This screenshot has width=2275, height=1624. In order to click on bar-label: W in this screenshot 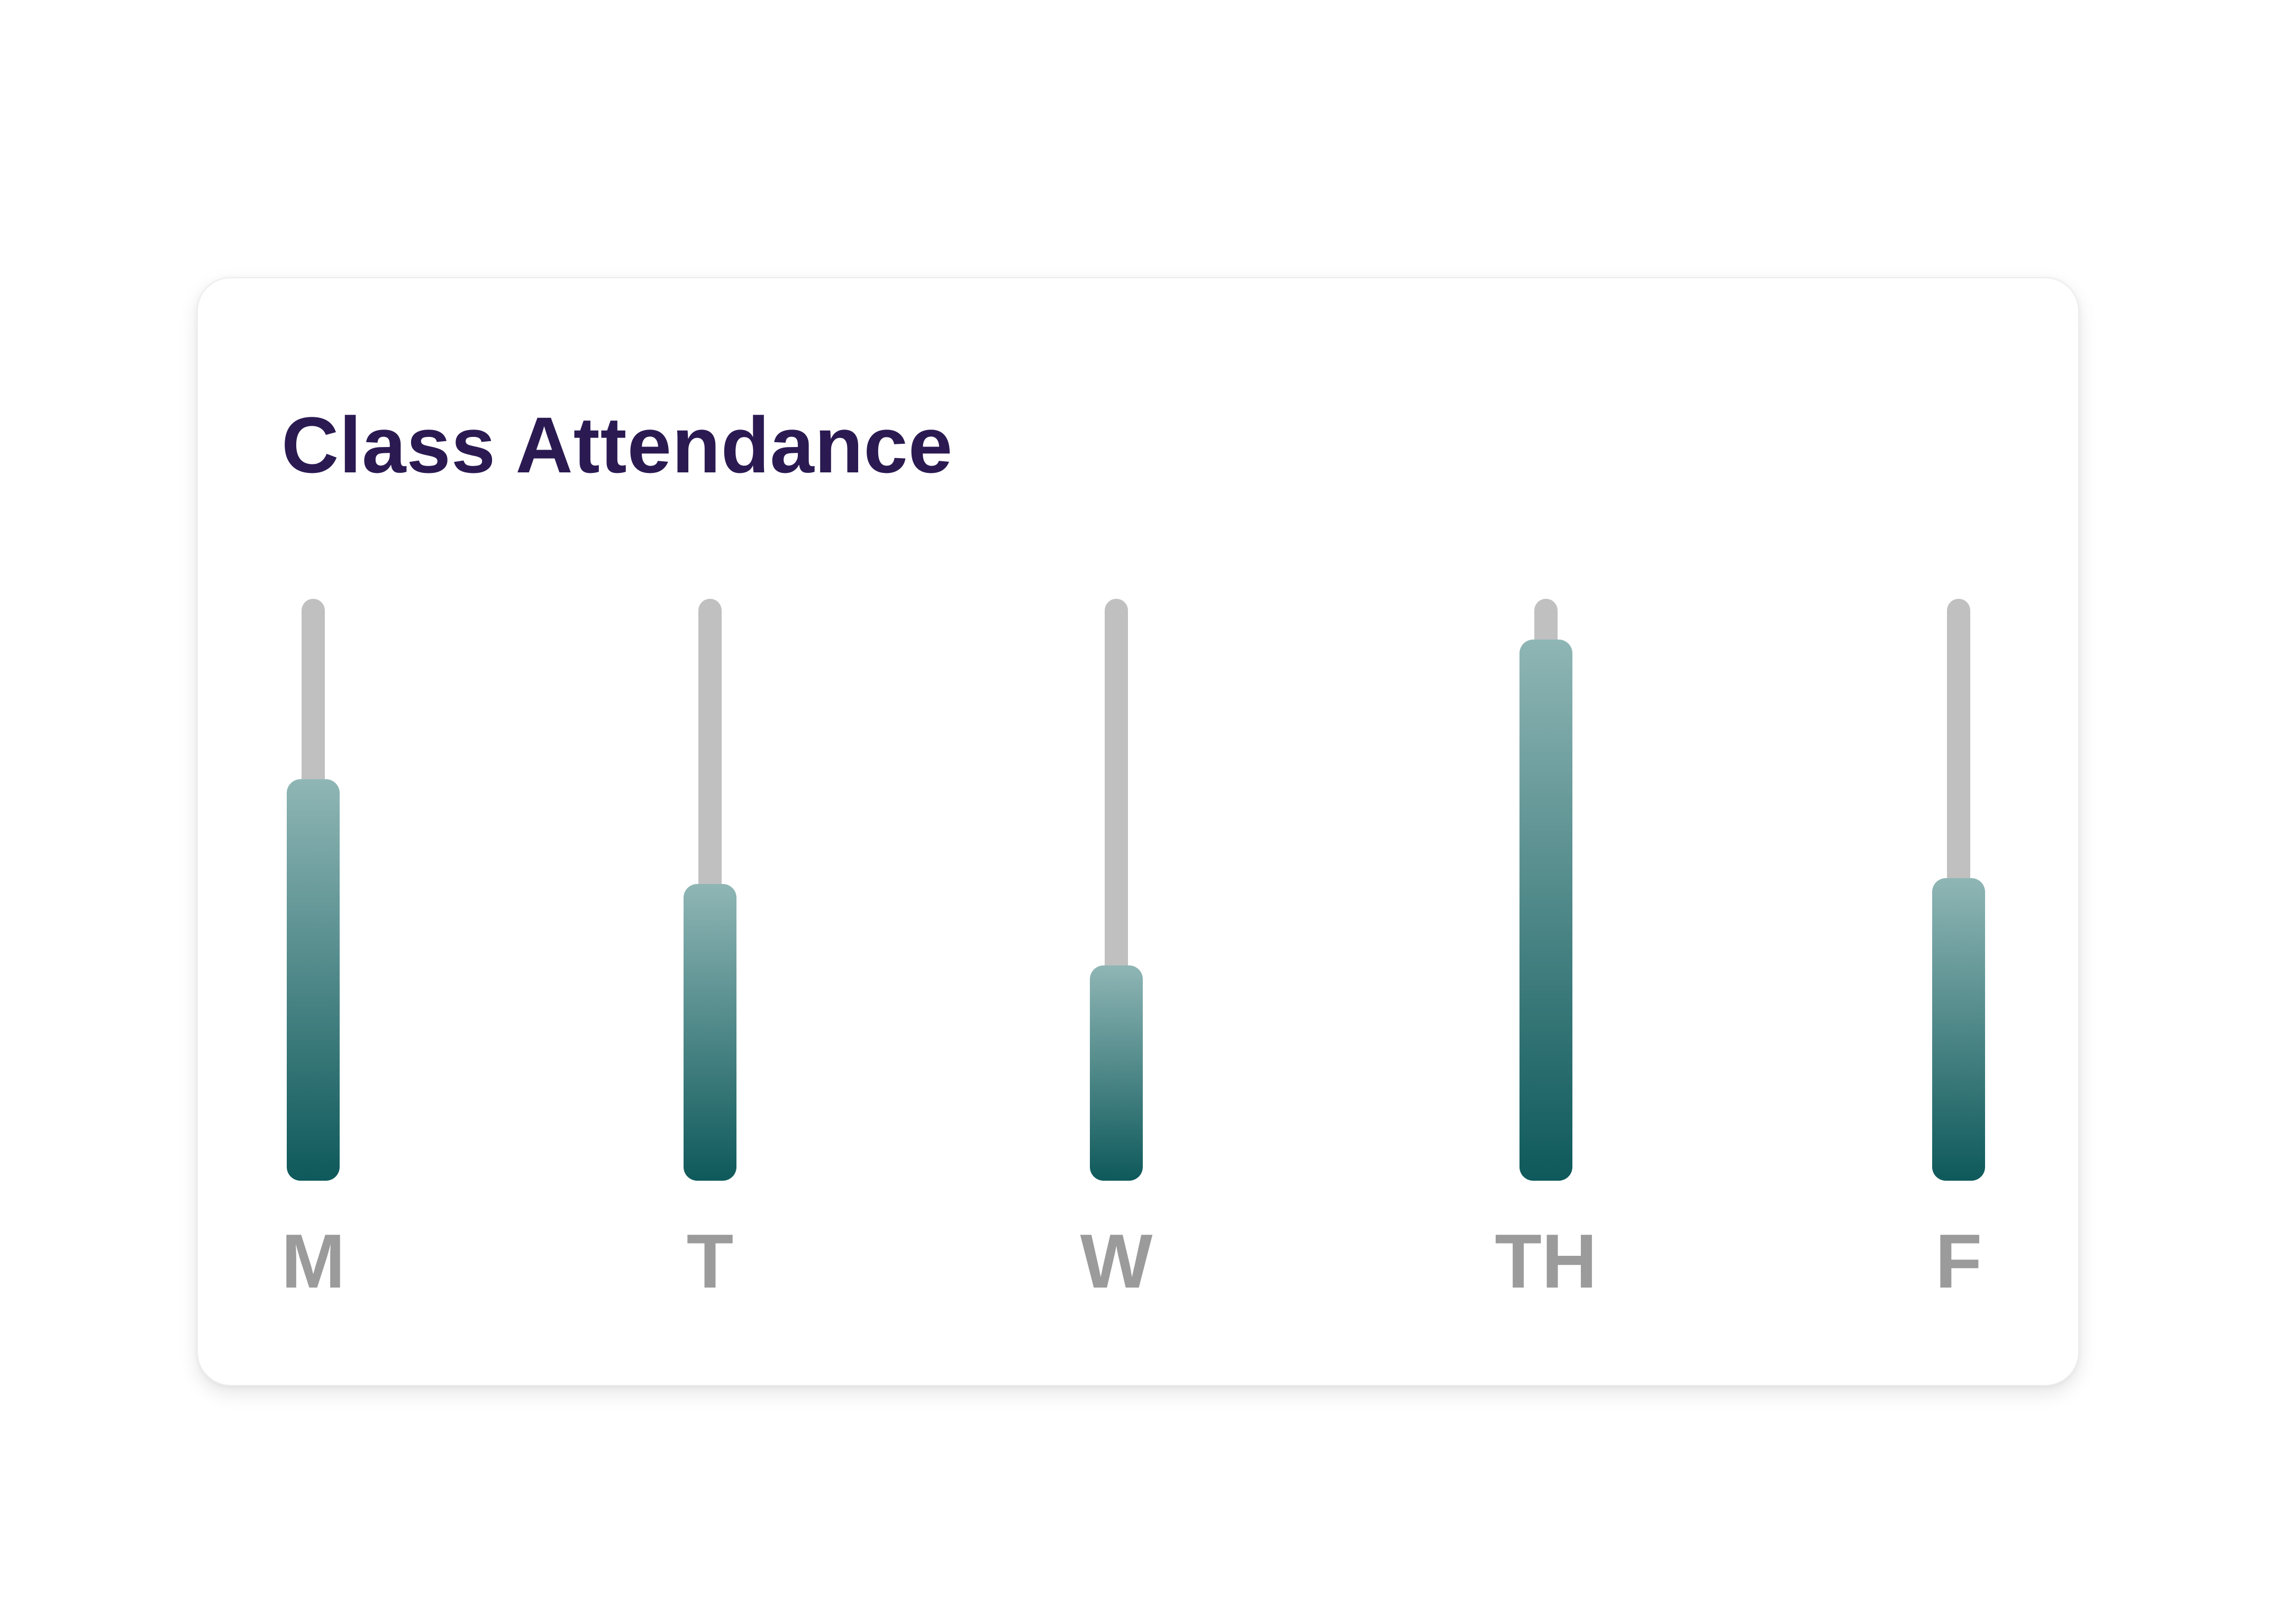, I will do `click(1117, 1261)`.